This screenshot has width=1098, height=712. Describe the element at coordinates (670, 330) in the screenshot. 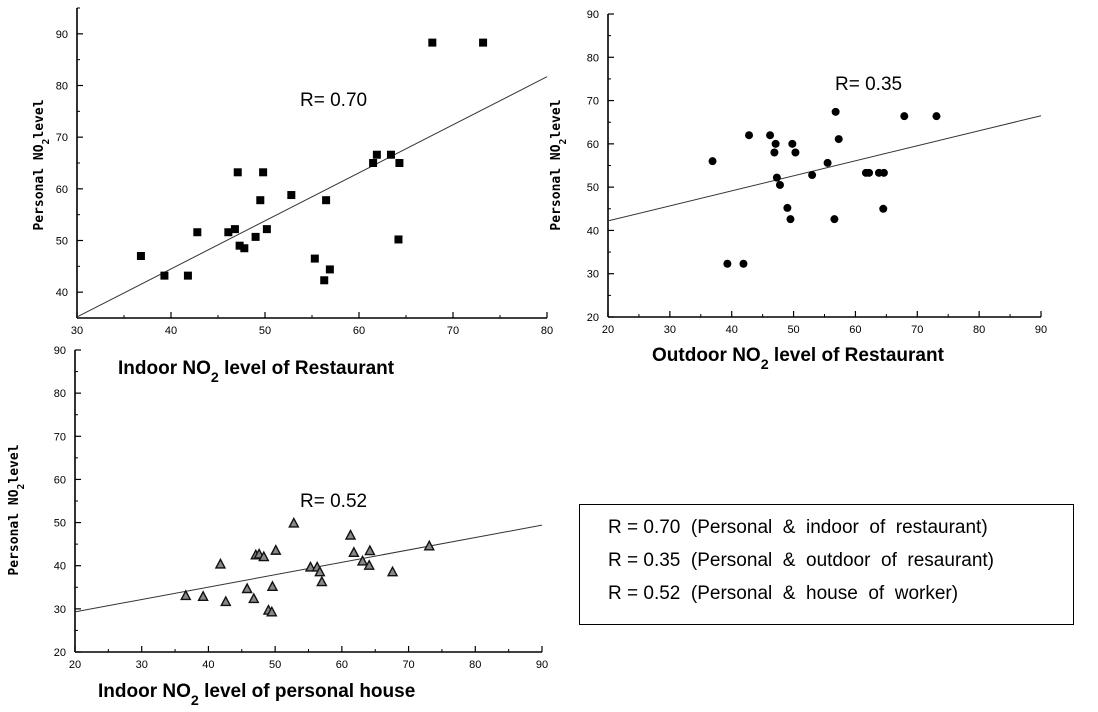

I see `x-tick-label: 30` at that location.